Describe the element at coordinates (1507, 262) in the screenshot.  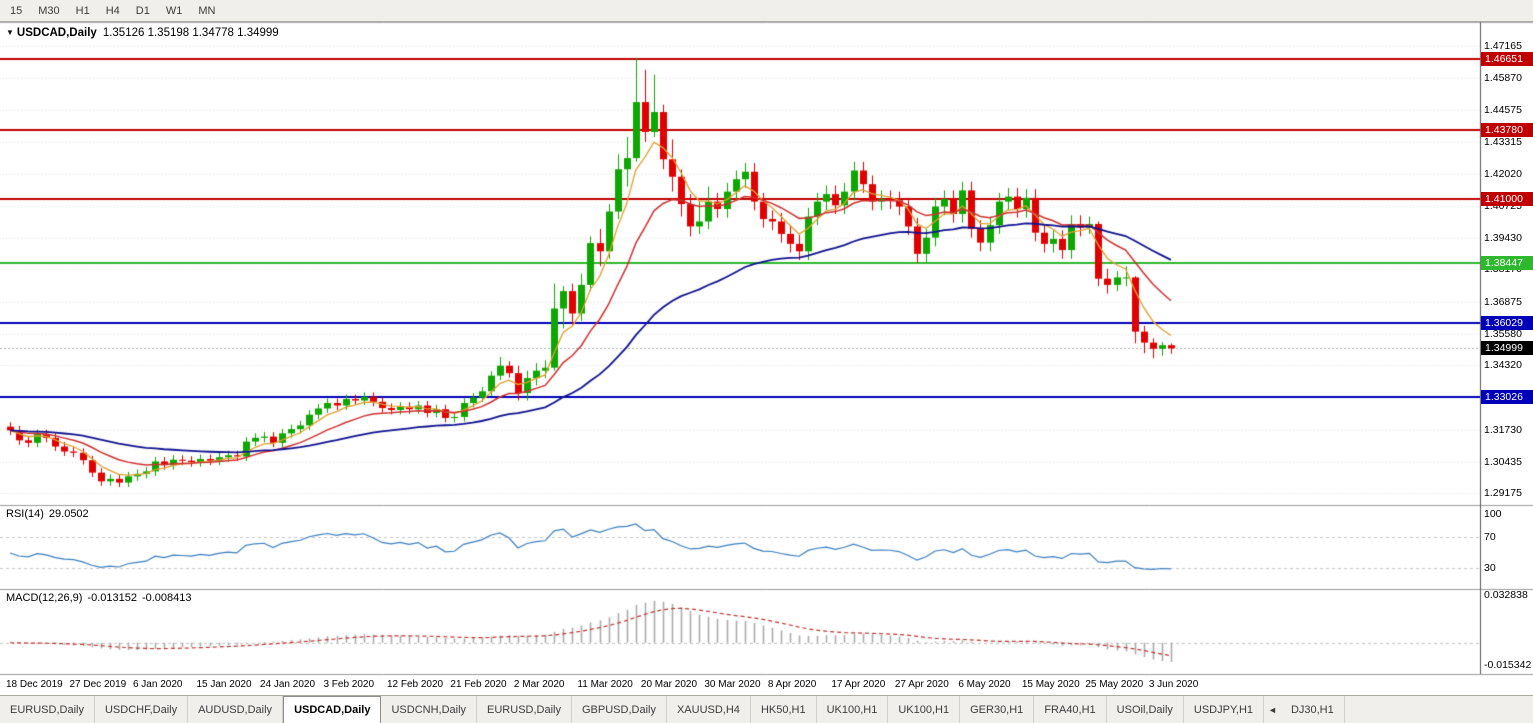
I see `price-level-badge: 1.38447` at that location.